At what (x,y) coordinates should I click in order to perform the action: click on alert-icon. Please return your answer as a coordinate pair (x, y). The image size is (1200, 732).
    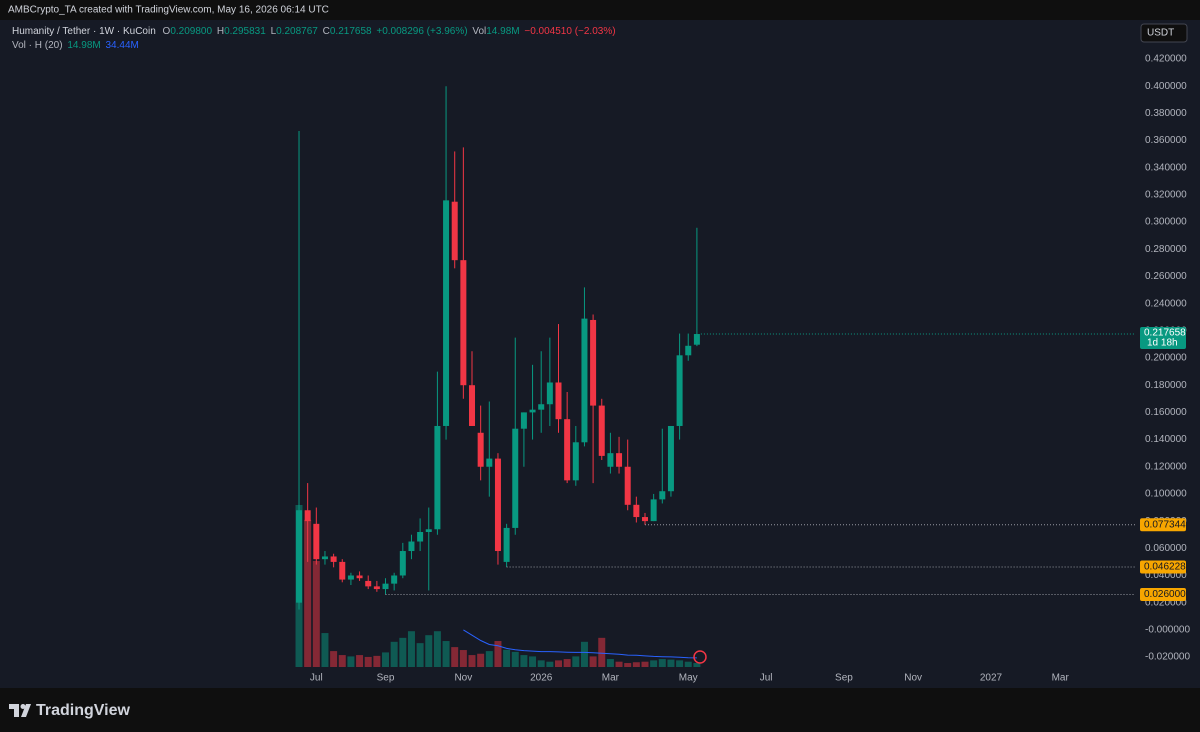
    Looking at the image, I should click on (700, 657).